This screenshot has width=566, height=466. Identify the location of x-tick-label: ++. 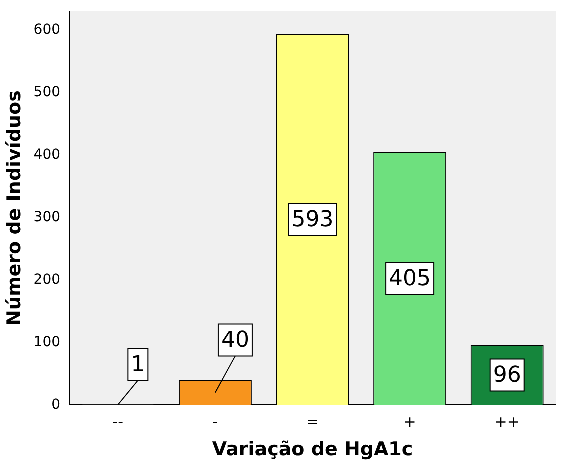
(507, 422).